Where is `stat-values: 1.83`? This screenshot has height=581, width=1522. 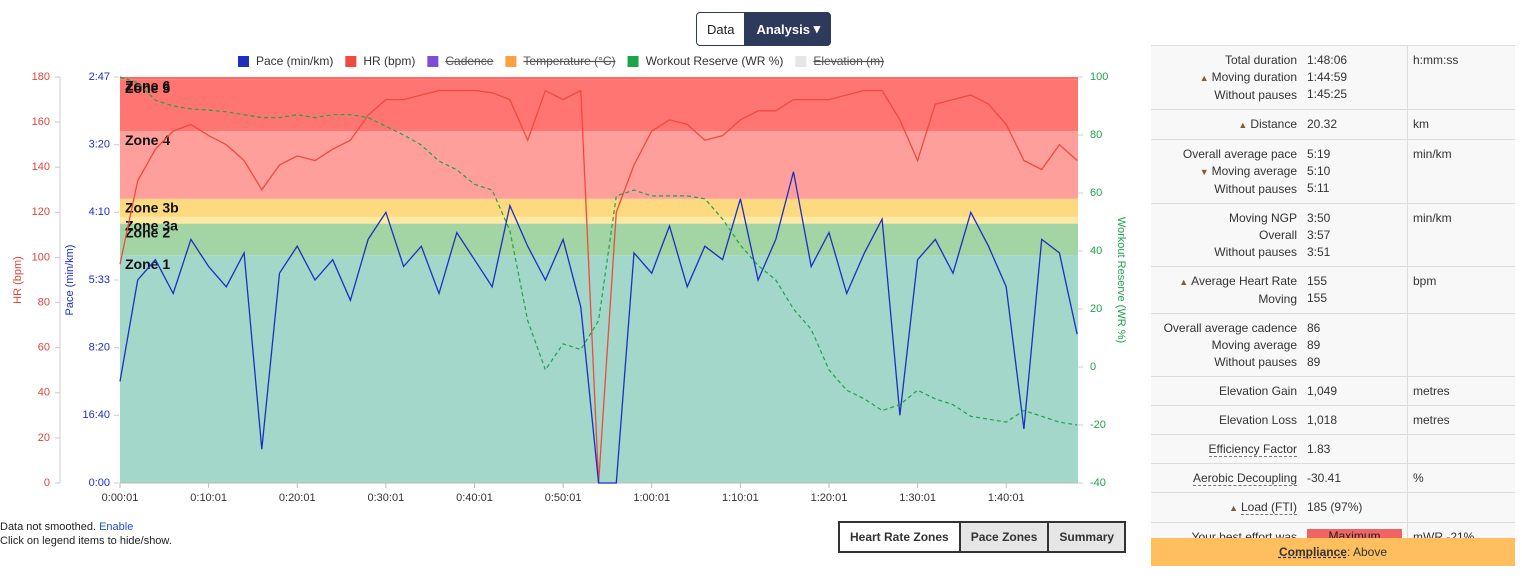
stat-values: 1.83 is located at coordinates (1355, 449).